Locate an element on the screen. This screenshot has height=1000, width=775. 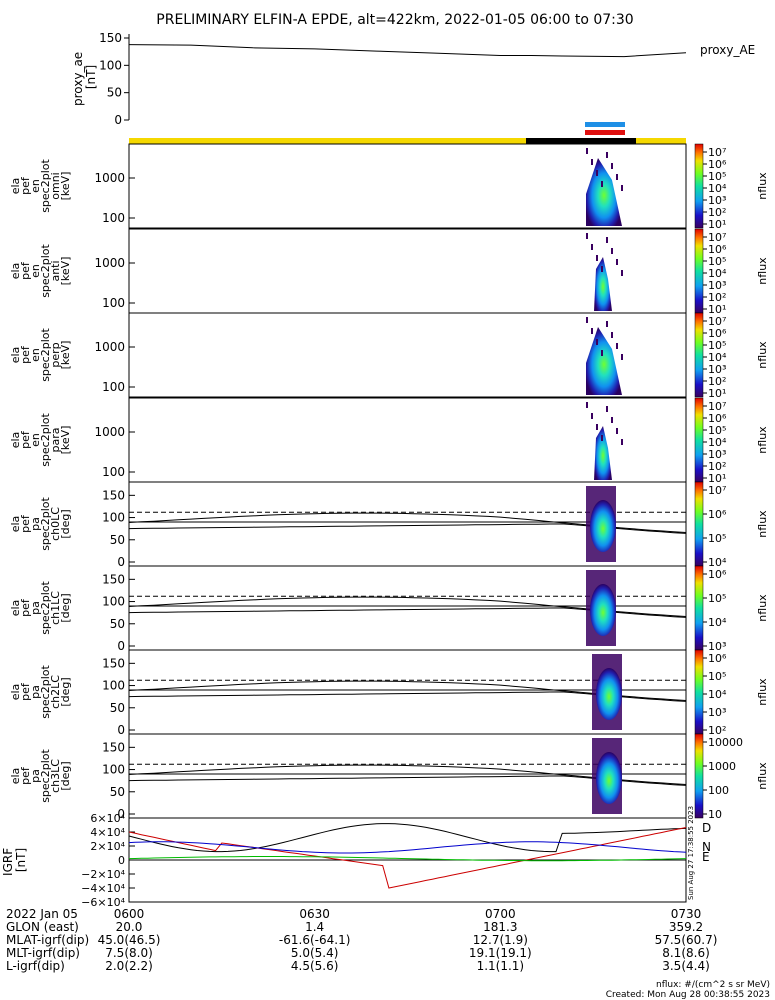
proxy-ae-ylabel-line2: [nT] is located at coordinates (91, 77).